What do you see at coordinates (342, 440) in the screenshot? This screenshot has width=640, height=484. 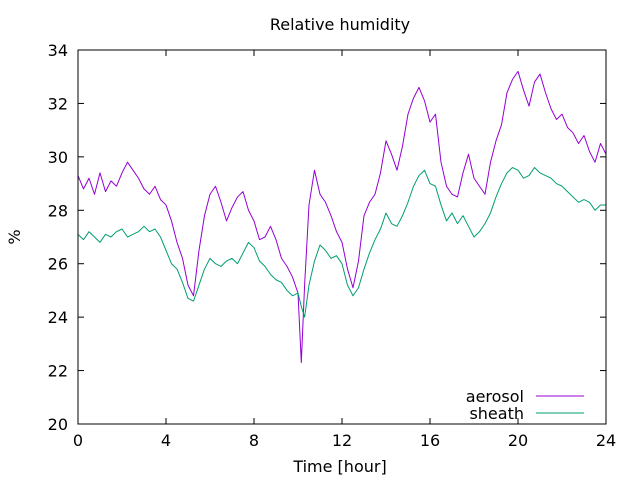 I see `x-tick-label: 12` at bounding box center [342, 440].